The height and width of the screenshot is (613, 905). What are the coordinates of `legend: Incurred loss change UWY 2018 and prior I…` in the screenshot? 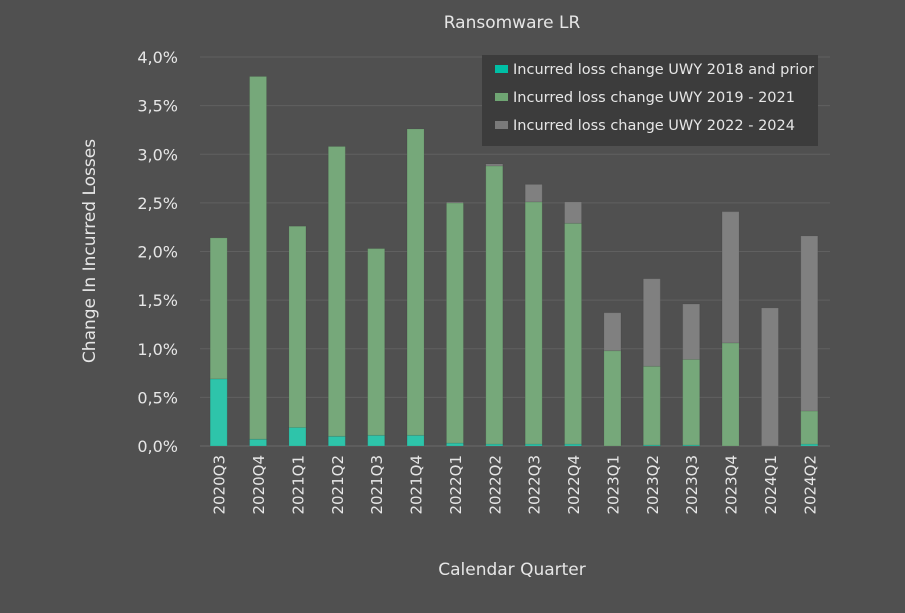 It's located at (650, 100).